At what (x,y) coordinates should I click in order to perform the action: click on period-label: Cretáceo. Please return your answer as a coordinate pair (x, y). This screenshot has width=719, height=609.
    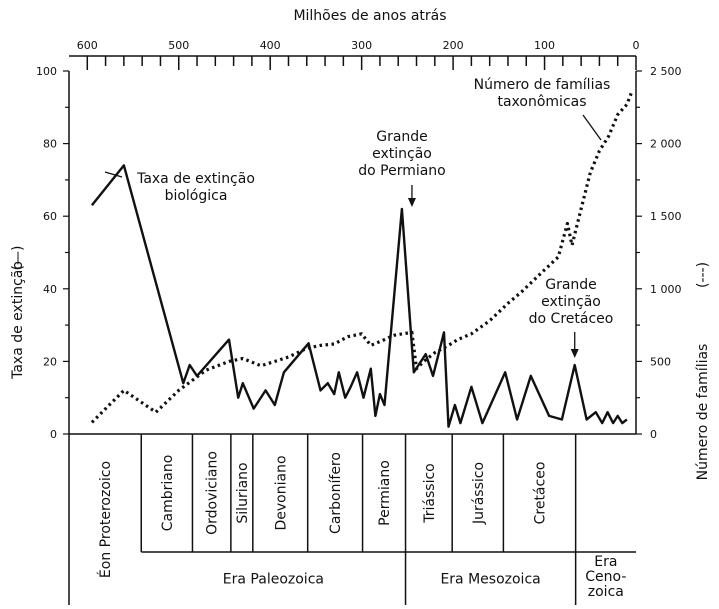
    Looking at the image, I should click on (541, 493).